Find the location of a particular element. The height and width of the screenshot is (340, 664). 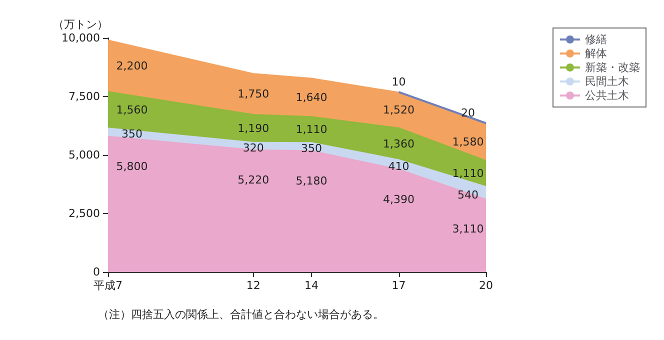

x-tick-label: 20 is located at coordinates (486, 285).